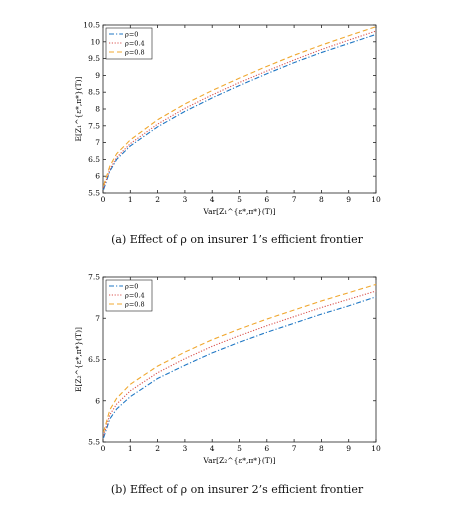  Describe the element at coordinates (78, 108) in the screenshot. I see `y-axis-label: E[Z₁^{ε*,π*}(T)]` at that location.